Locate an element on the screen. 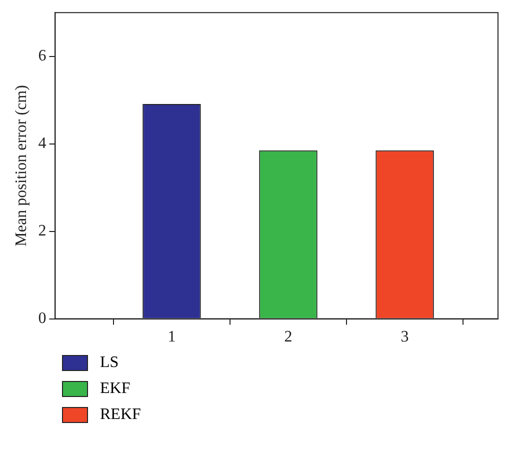 Image resolution: width=510 pixels, height=454 pixels. legend-label: EKF is located at coordinates (115, 389).